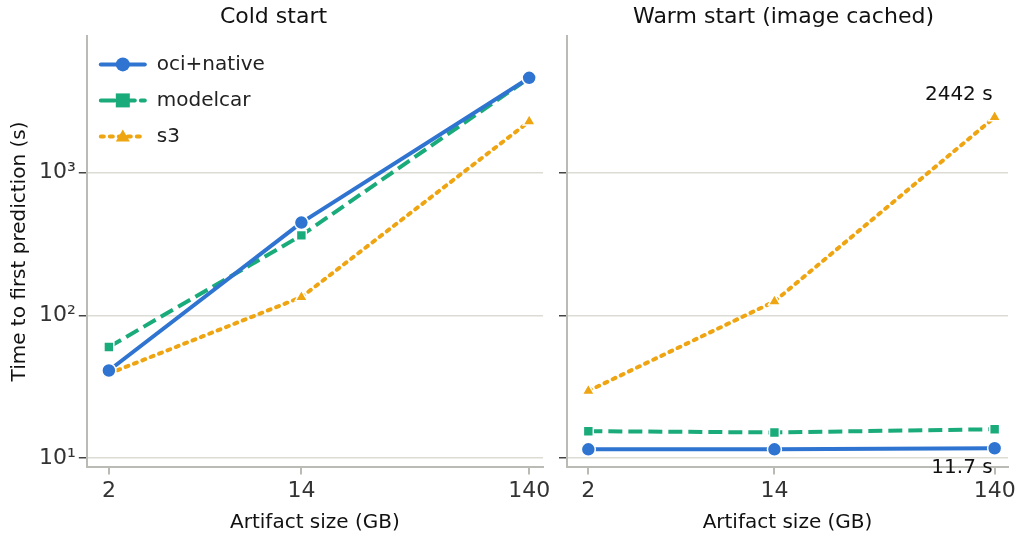 The width and height of the screenshot is (1020, 543). What do you see at coordinates (273, 15) in the screenshot?
I see `chart-title: Cold start` at bounding box center [273, 15].